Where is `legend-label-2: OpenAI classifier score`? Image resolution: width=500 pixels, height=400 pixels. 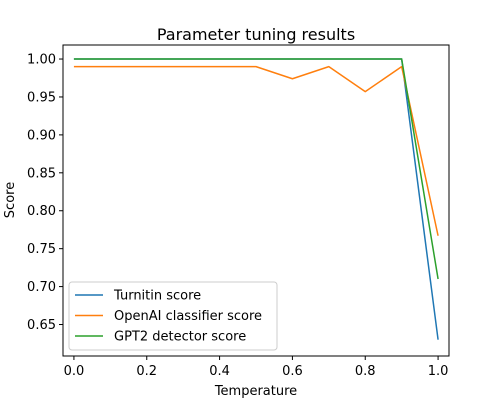
legend-label-2: OpenAI classifier score is located at coordinates (188, 316).